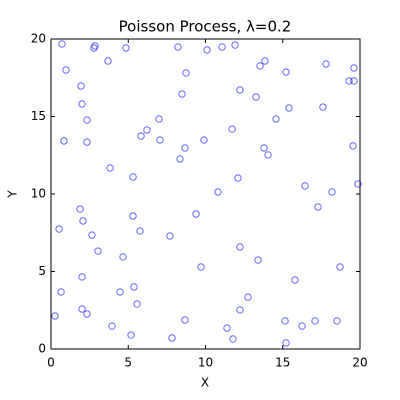  I want to click on y-tick-label: 20, so click(38, 39).